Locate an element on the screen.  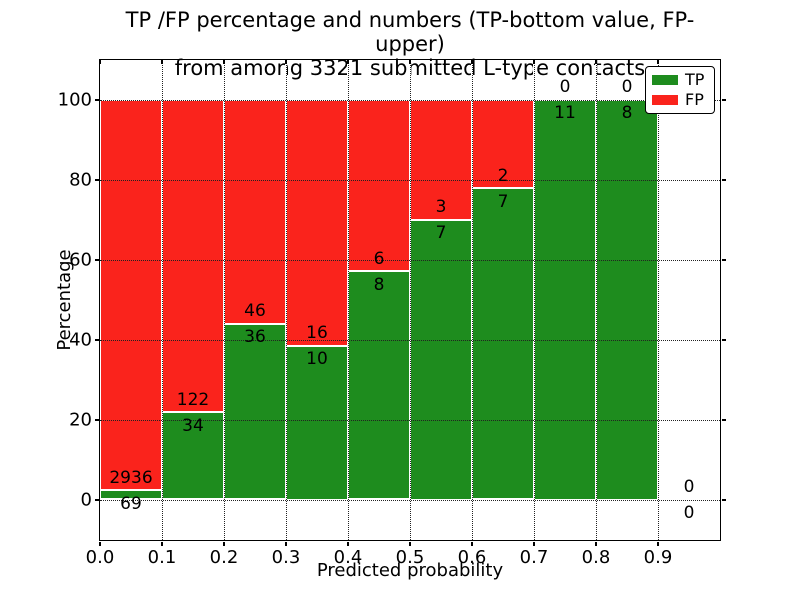
y-tick-label-20: 20 is located at coordinates (80, 420).